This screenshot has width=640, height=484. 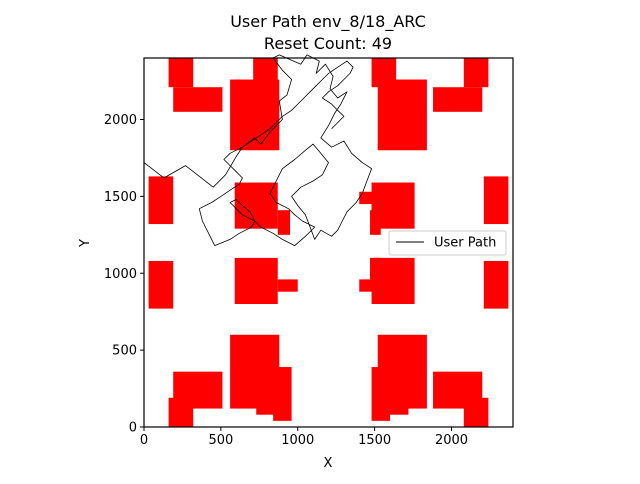 What do you see at coordinates (85, 243) in the screenshot?
I see `y-axis-label: Y` at bounding box center [85, 243].